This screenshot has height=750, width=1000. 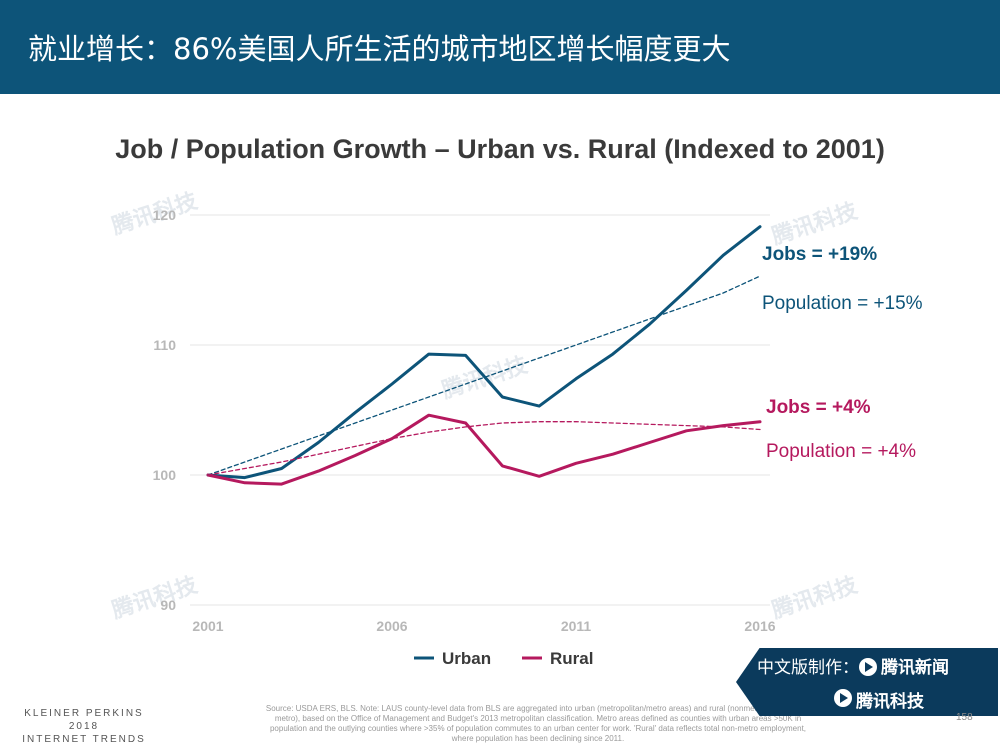 What do you see at coordinates (808, 668) in the screenshot?
I see `badge-credit-label: 中文版制作：` at bounding box center [808, 668].